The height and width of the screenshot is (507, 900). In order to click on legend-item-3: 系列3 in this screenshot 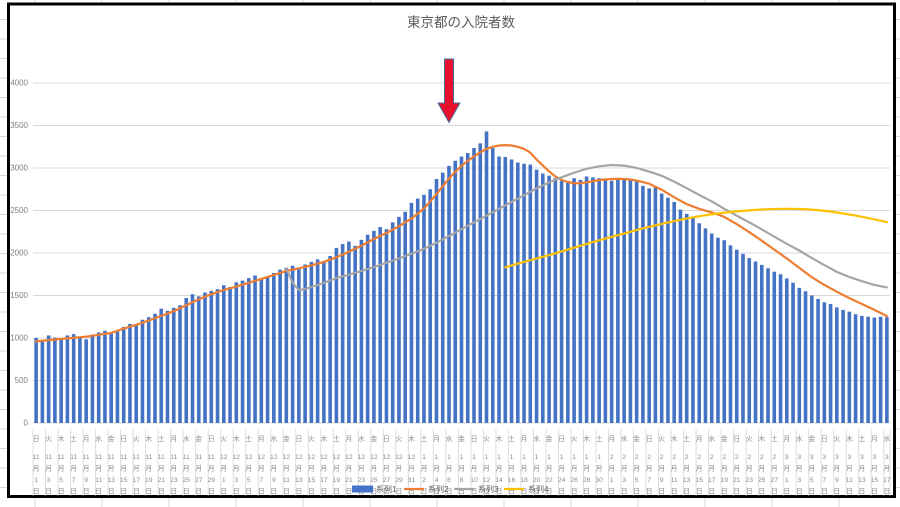, I will do `click(476, 489)`.